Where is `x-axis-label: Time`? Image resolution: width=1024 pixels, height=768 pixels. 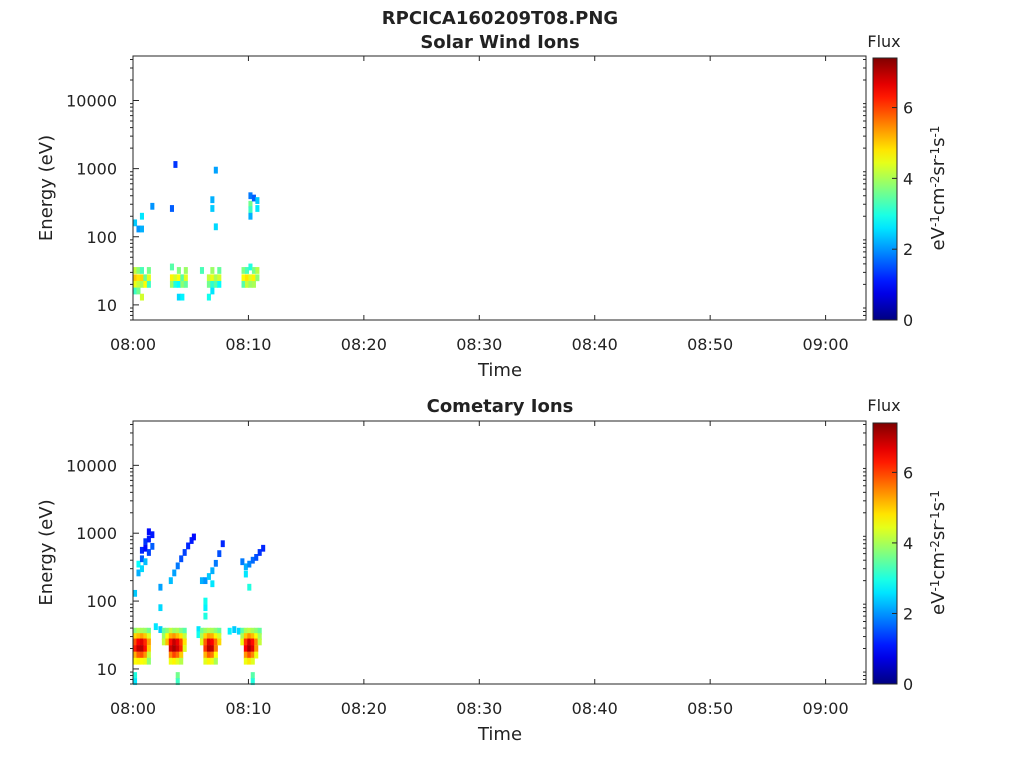 x-axis-label: Time is located at coordinates (499, 370).